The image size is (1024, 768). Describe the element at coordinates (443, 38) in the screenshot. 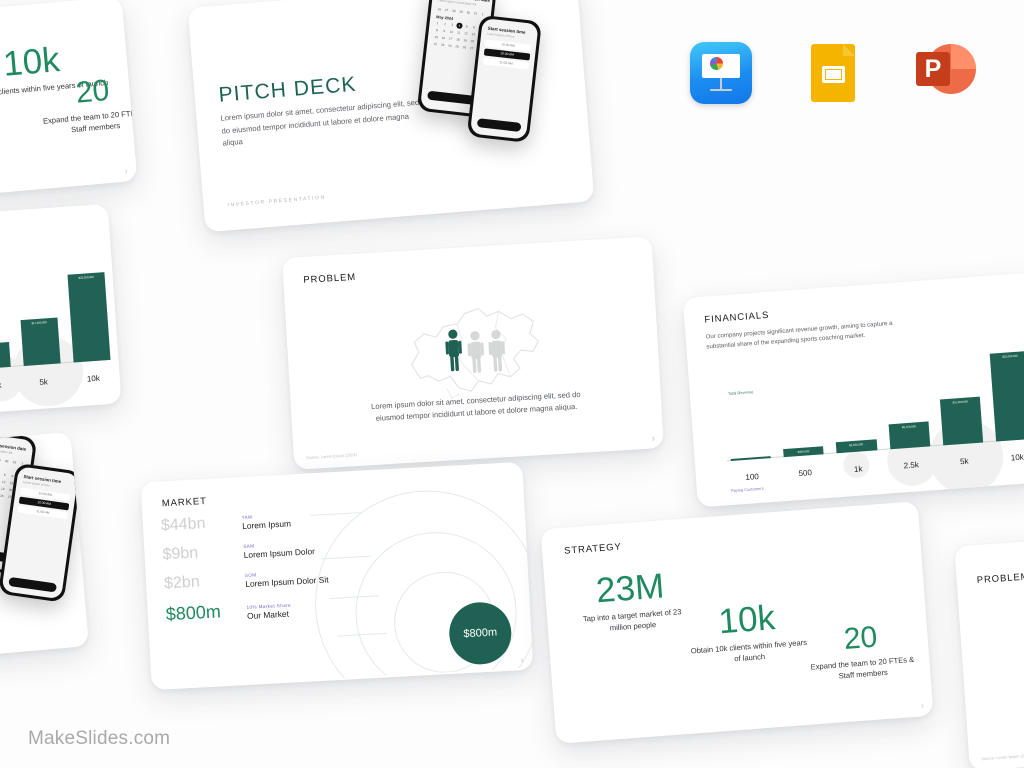

I see `calendar-day: 16` at that location.